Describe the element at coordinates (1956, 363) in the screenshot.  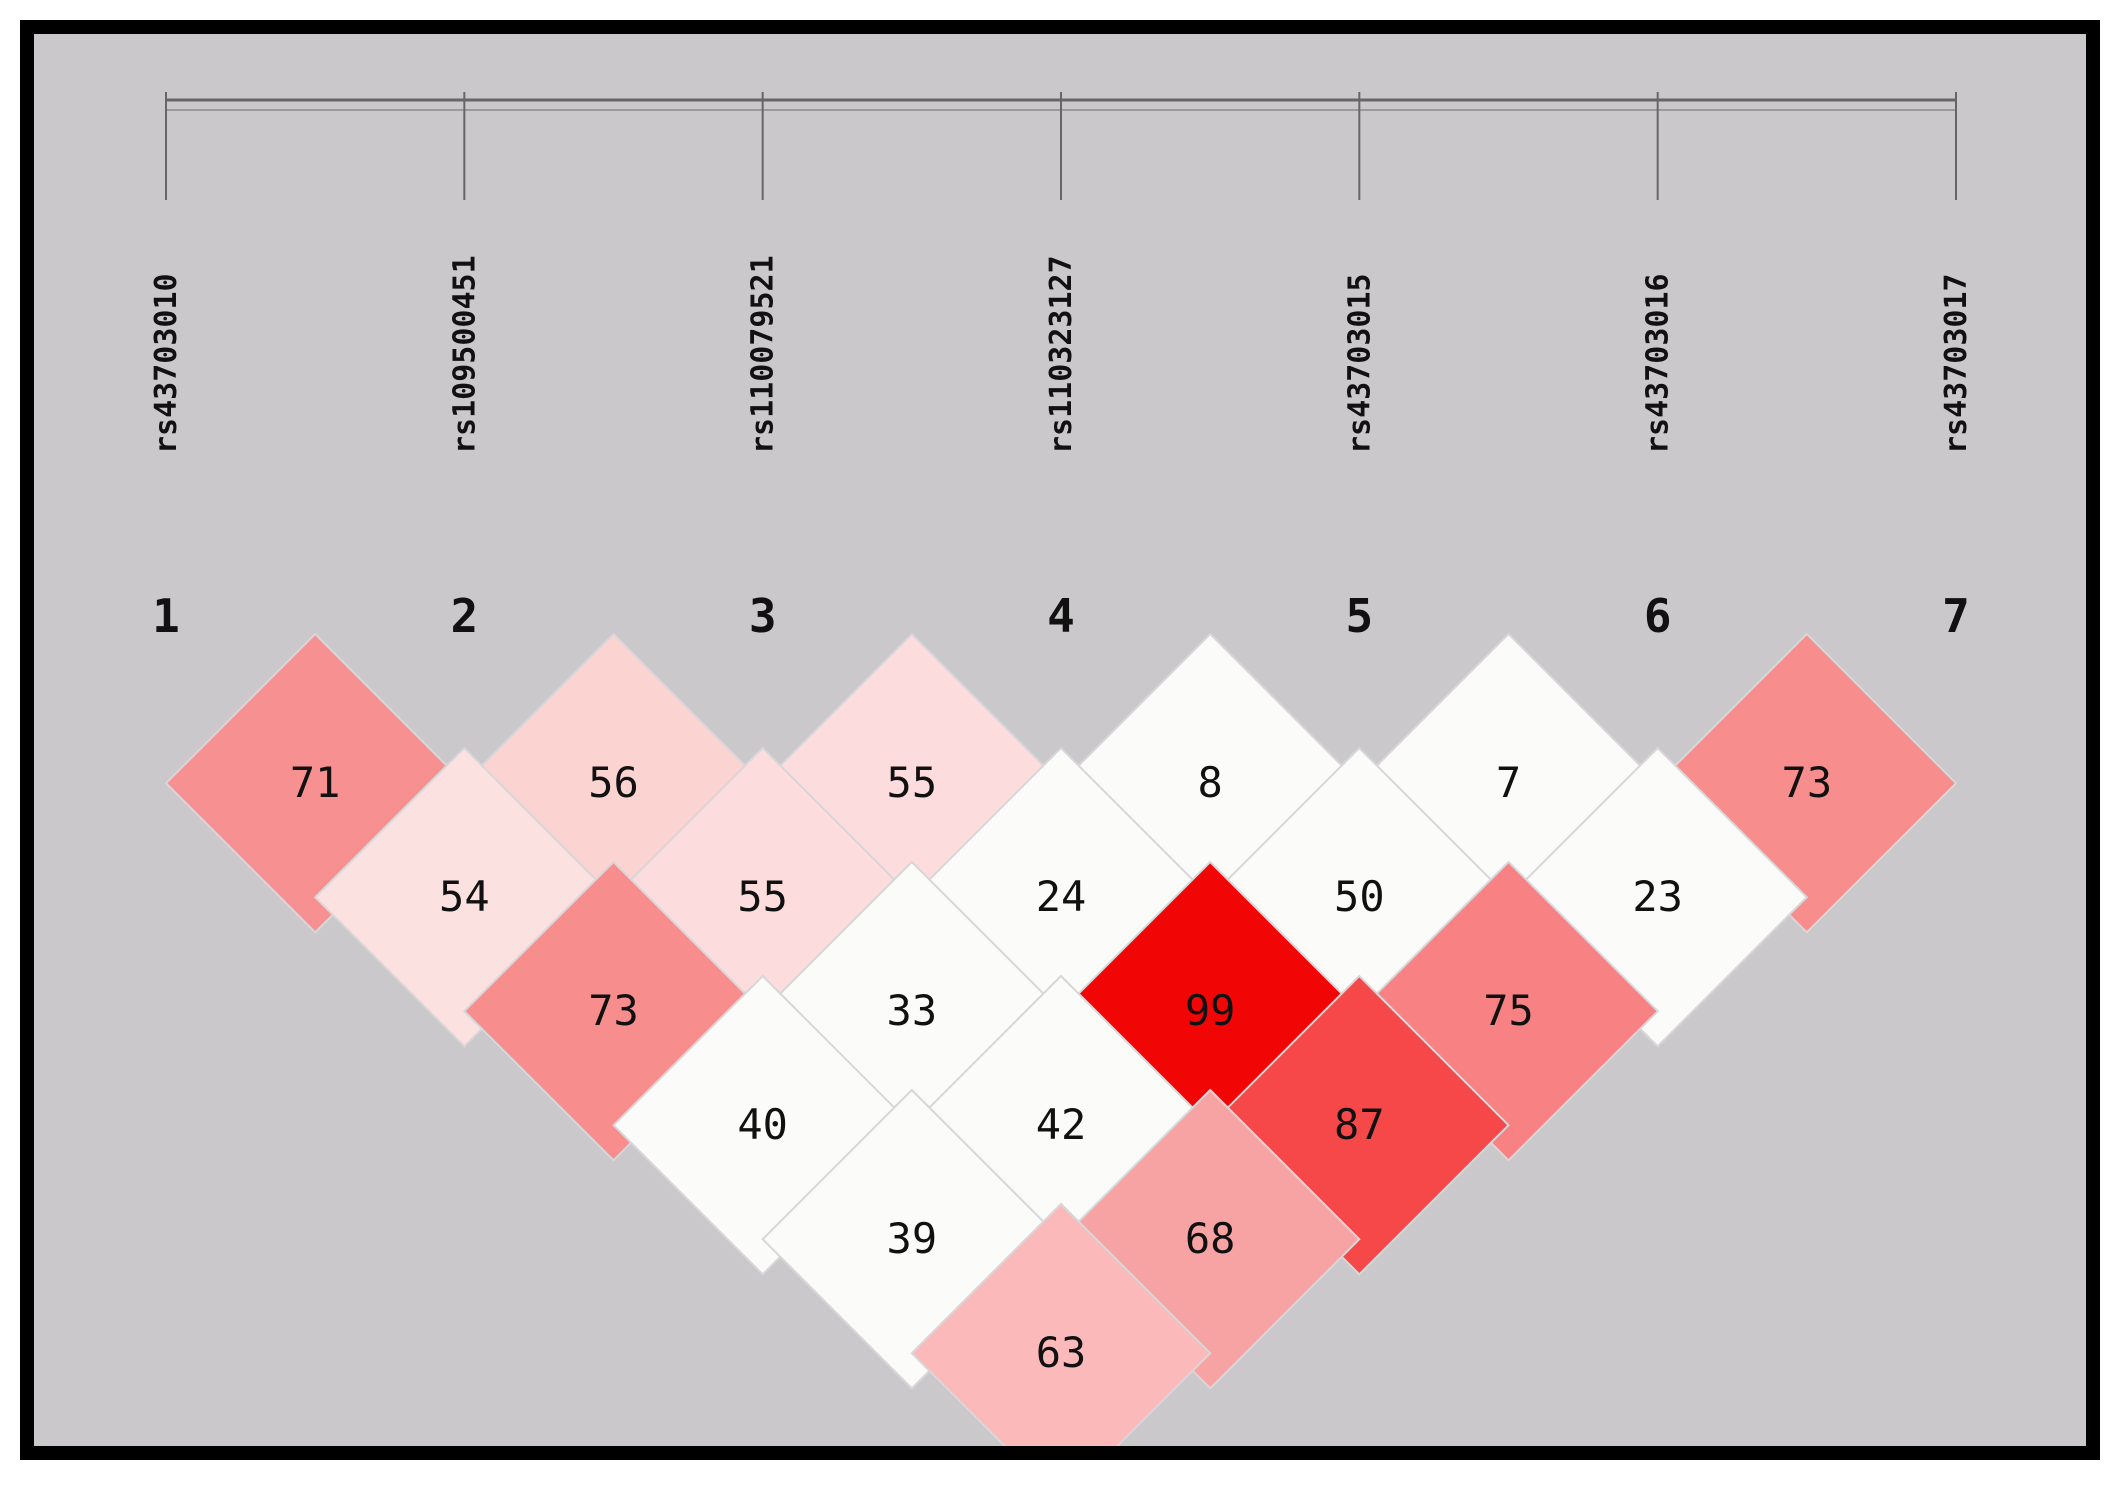
I see `snp-name-label: rs43703017` at that location.